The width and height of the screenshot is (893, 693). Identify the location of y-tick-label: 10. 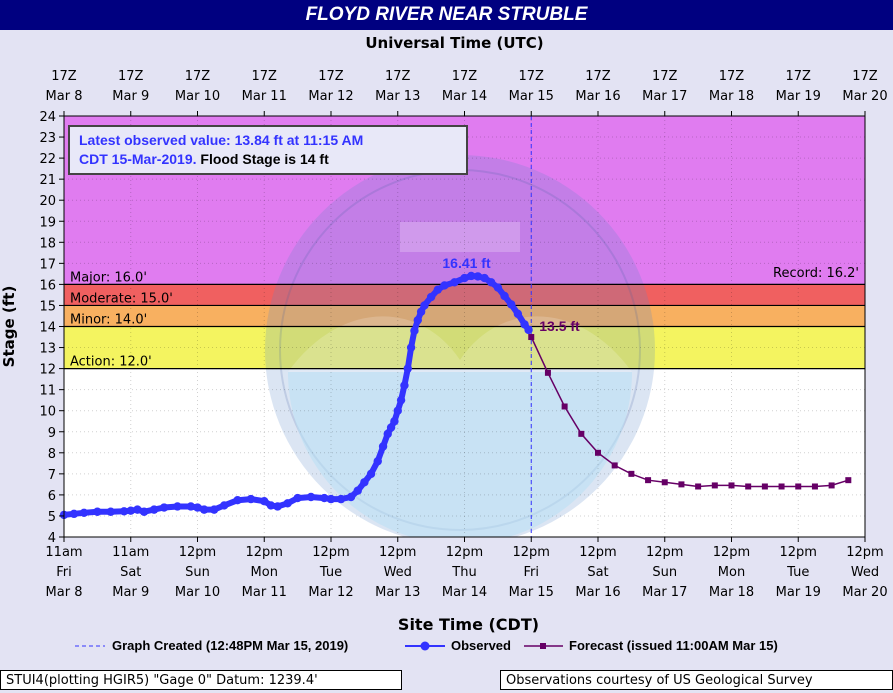
(47, 412).